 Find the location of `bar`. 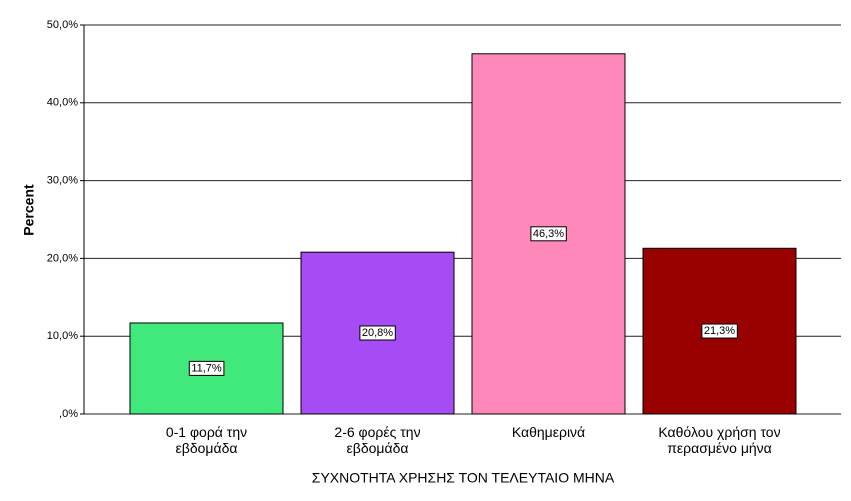

bar is located at coordinates (206, 368).